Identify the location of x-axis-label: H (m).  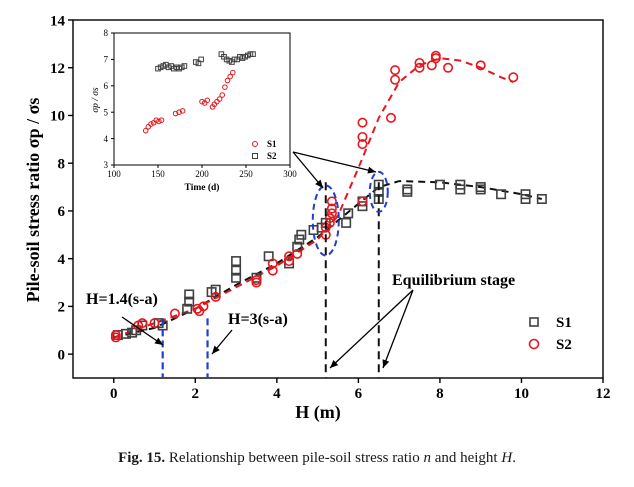
(317, 412).